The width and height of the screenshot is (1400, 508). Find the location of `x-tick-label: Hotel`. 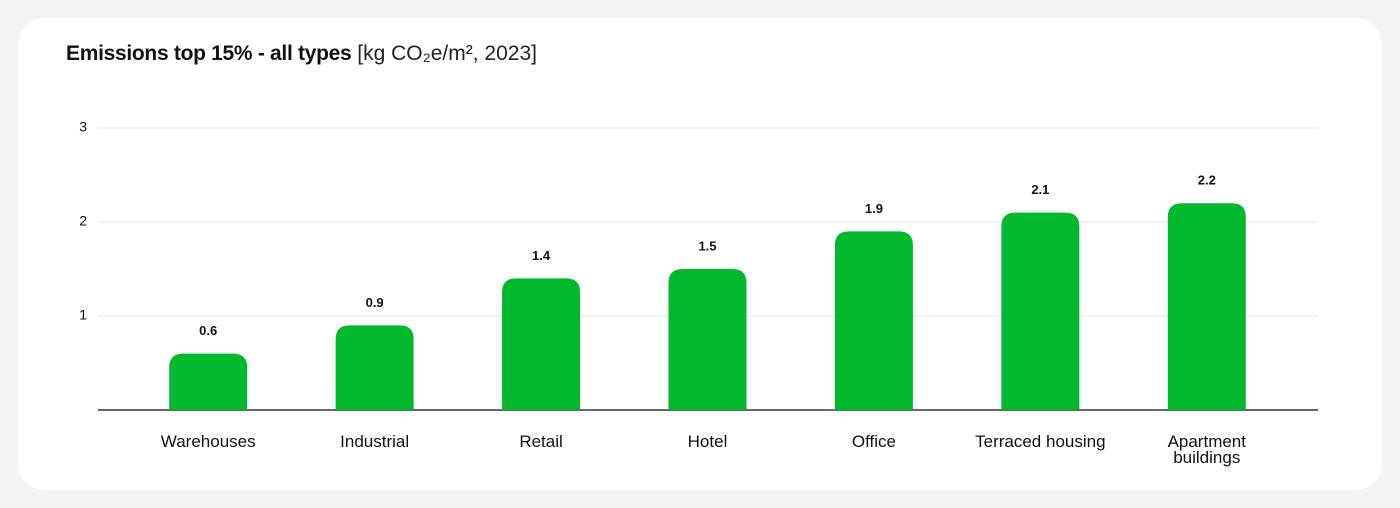

x-tick-label: Hotel is located at coordinates (707, 441).